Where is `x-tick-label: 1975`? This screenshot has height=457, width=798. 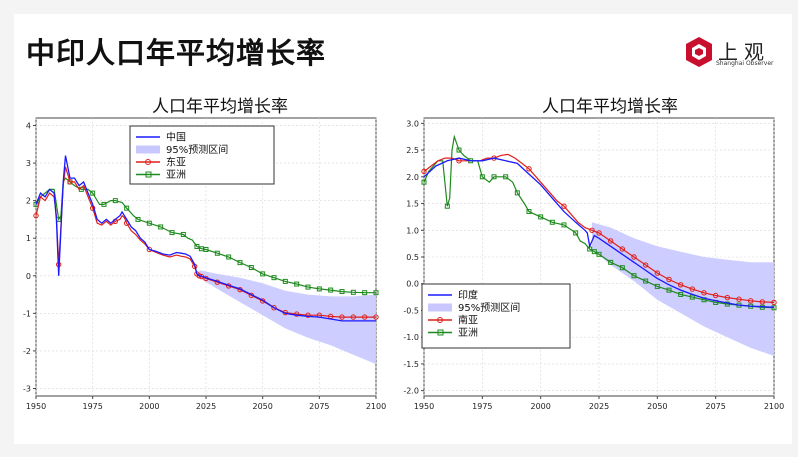
x-tick-label: 1975 is located at coordinates (92, 406).